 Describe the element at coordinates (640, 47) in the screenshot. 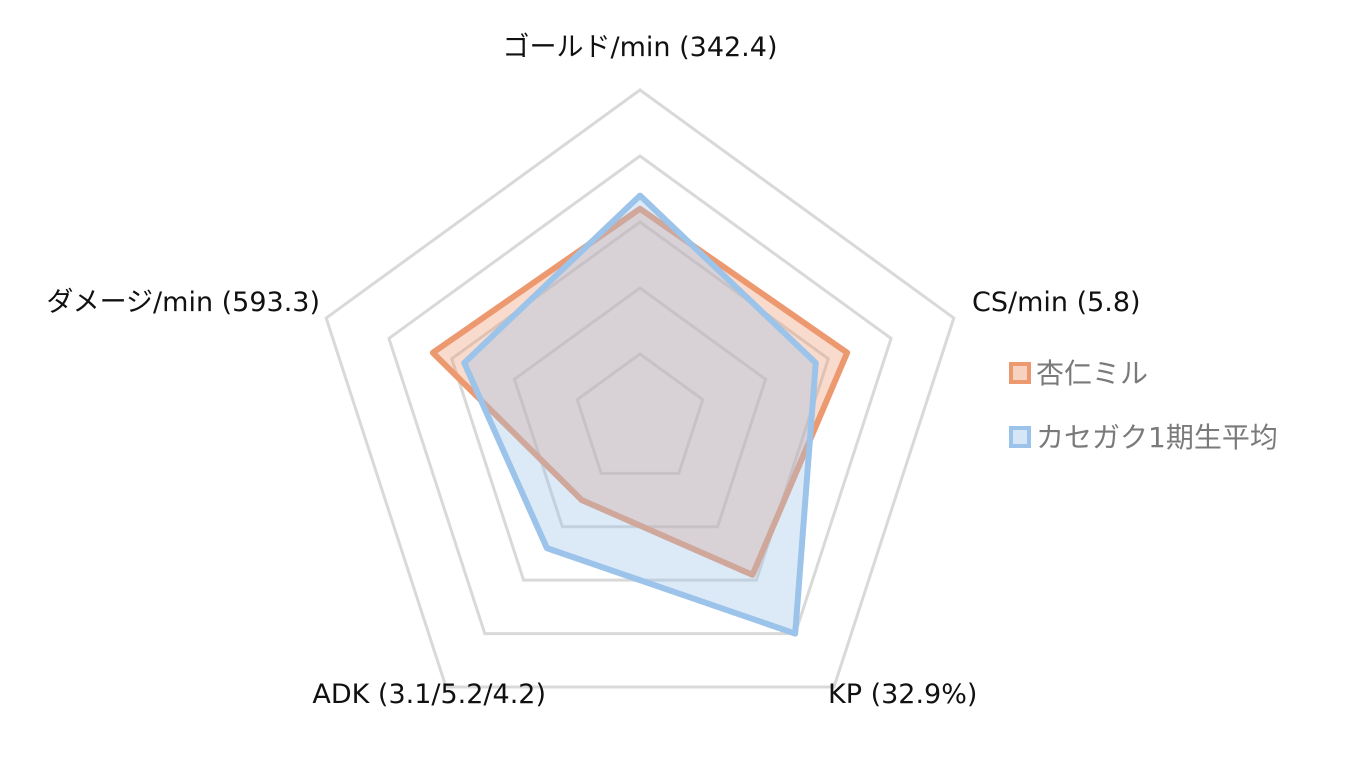

I see `axis-label-gold: ゴールド/min (342.4)` at that location.